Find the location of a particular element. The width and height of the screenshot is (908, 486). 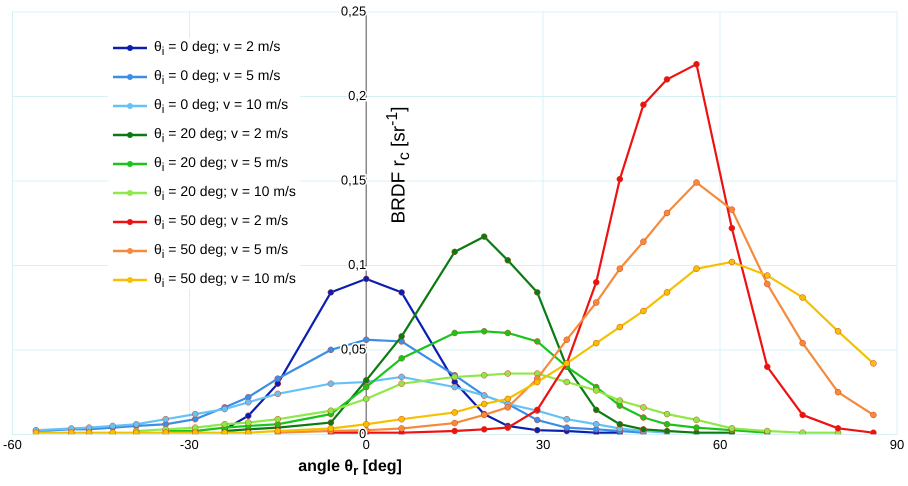

legend-label: θ$_{i}$ = 50 deg; v = 10 m/s is located at coordinates (225, 280).